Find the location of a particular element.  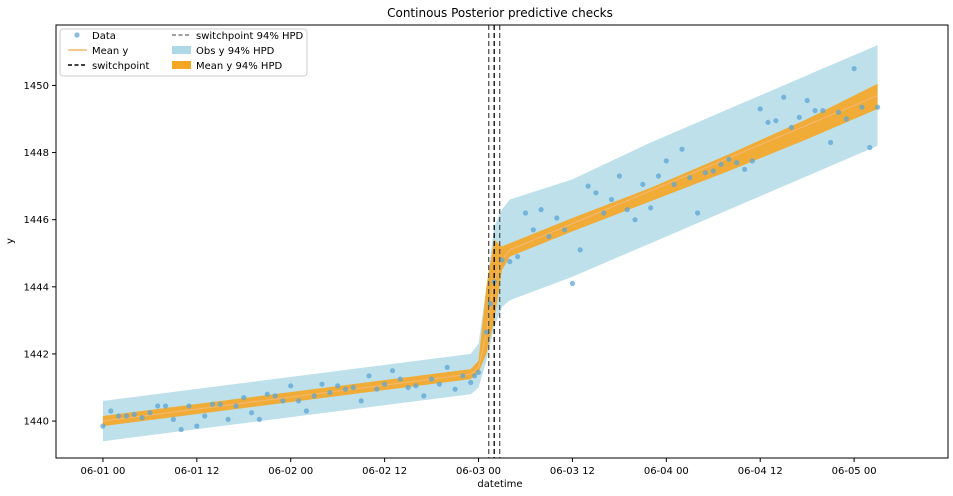

y-axis: 1440 1442 1444 1446 1448 1450 is located at coordinates (40, 254).